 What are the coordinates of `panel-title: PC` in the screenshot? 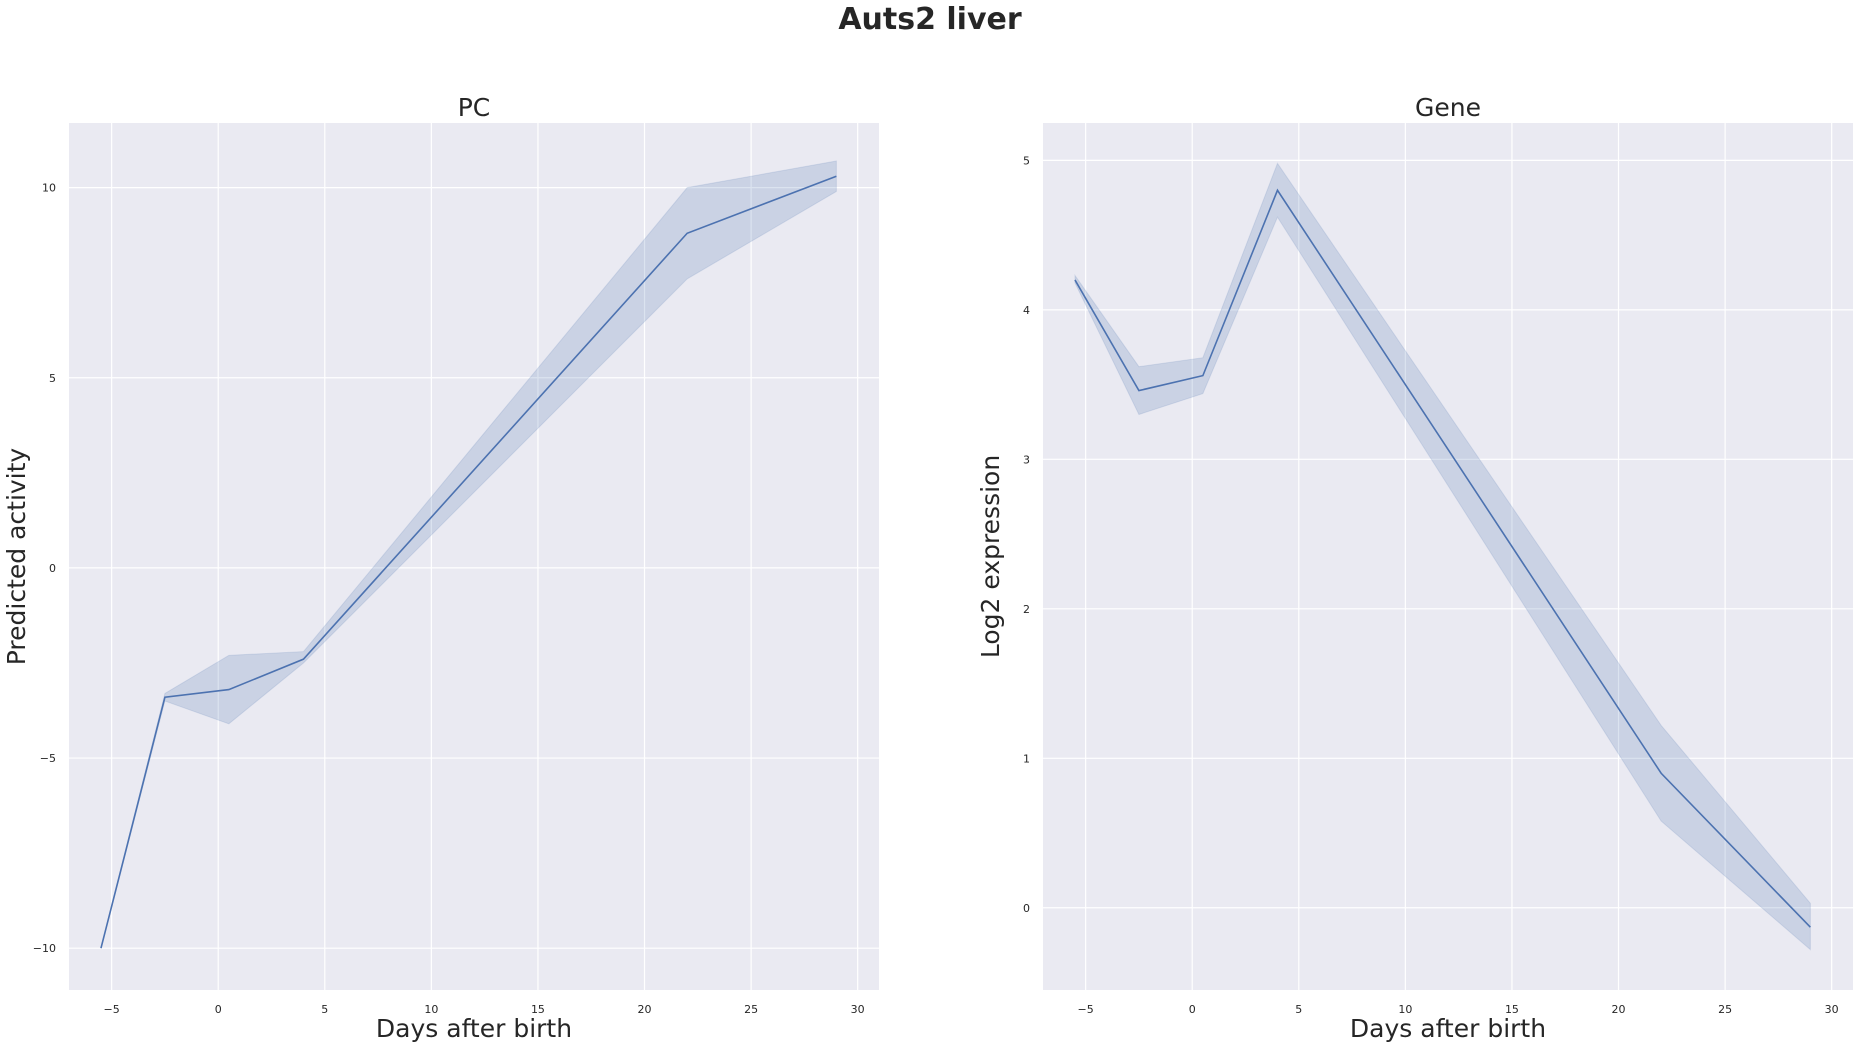 It's located at (474, 107).